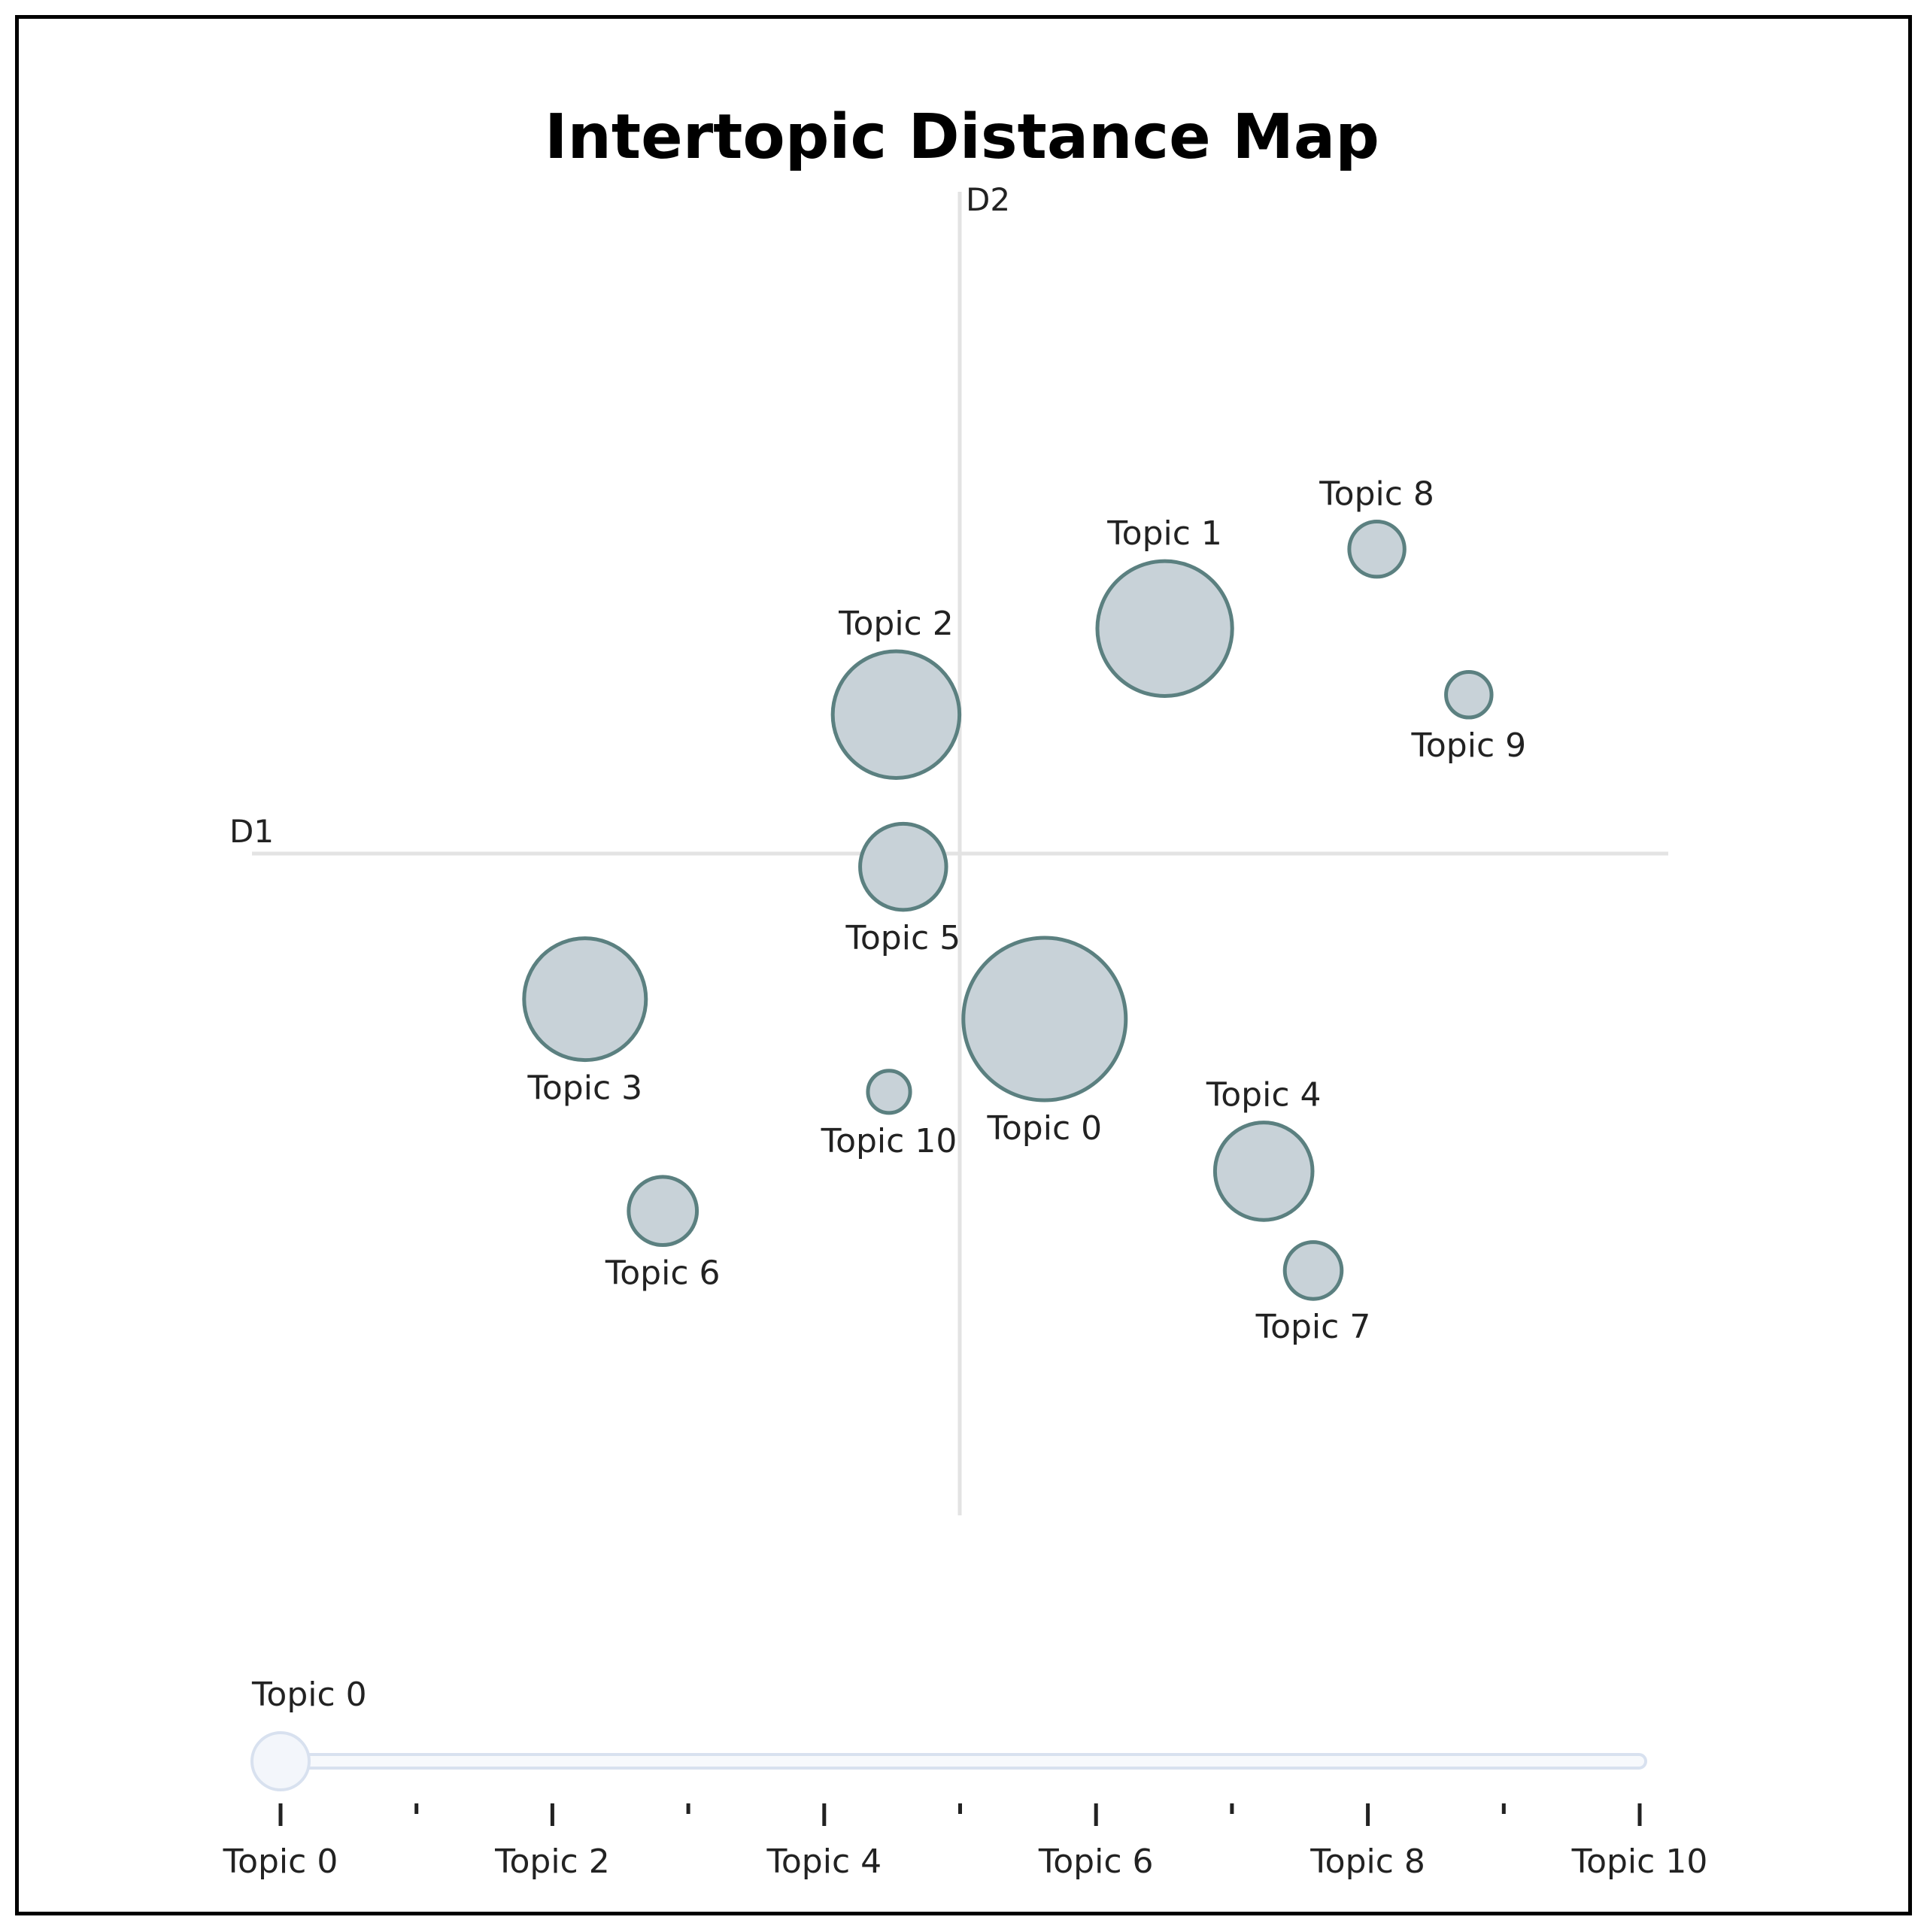 The width and height of the screenshot is (1924, 1932). Describe the element at coordinates (896, 624) in the screenshot. I see `topic-label-2: Topic 2` at that location.